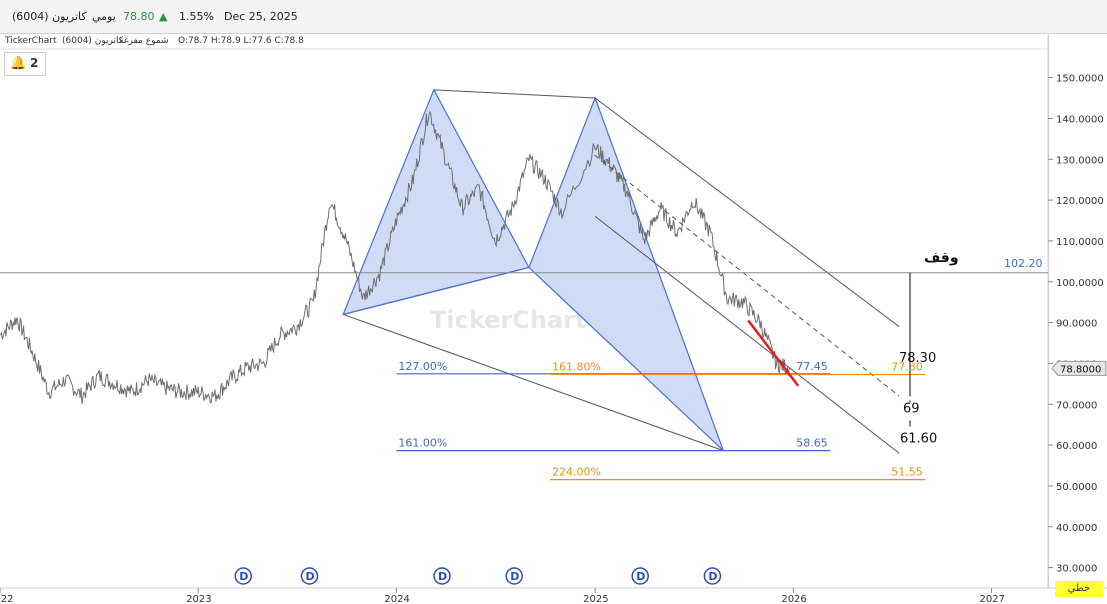  I want to click on header-date: Dec 25, 2025, so click(261, 16).